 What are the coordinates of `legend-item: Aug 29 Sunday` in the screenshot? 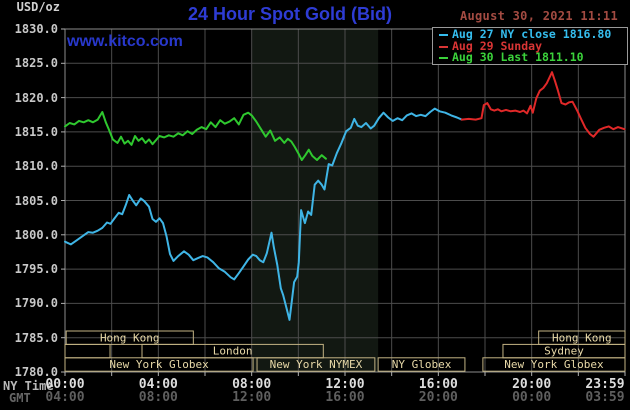 It's located at (530, 45).